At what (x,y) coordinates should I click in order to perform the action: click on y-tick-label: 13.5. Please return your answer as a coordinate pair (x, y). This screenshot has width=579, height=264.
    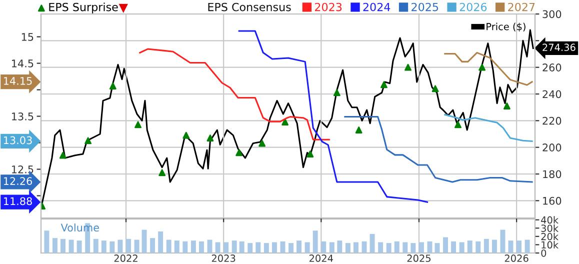
    Looking at the image, I should click on (23, 116).